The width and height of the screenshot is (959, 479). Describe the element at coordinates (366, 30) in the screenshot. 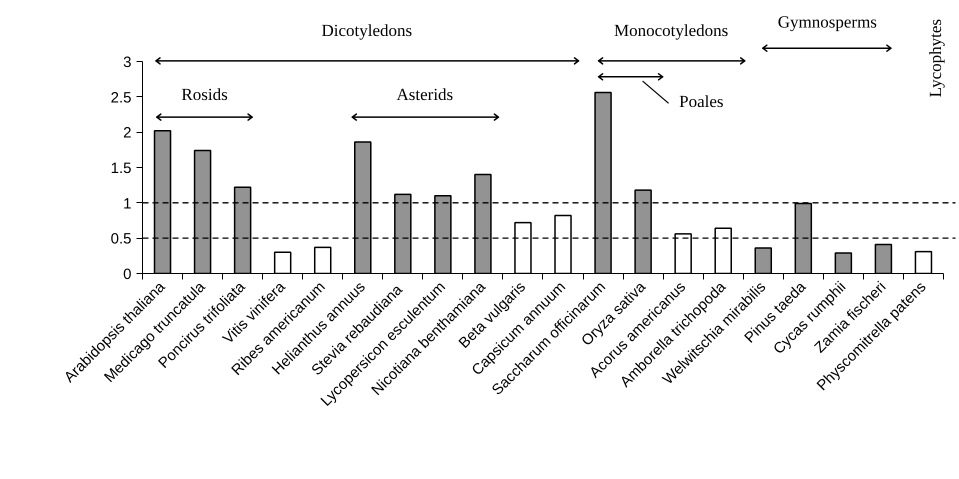

I see `text: Dicotyledons` at that location.